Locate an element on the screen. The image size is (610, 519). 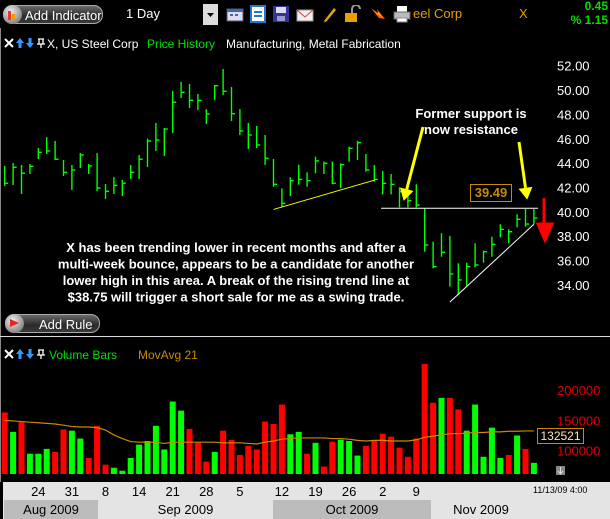
pencil-icon is located at coordinates (329, 14).